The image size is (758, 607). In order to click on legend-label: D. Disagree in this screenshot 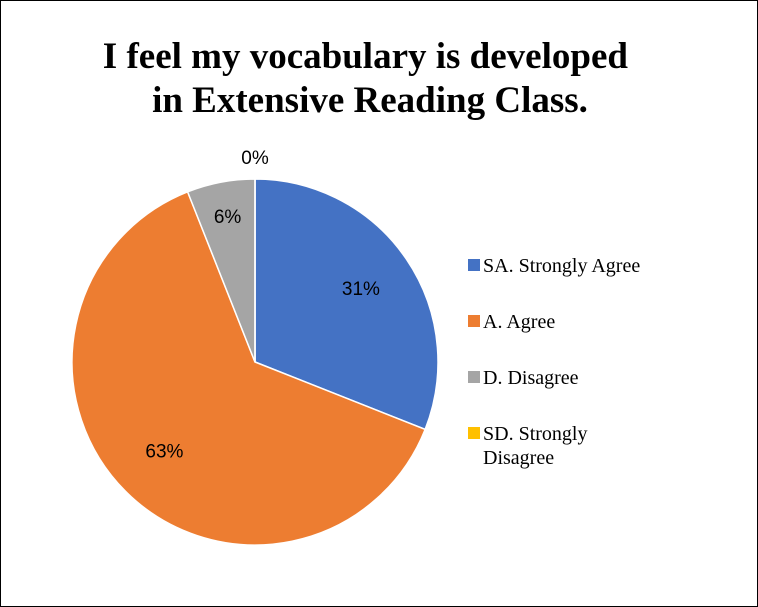, I will do `click(531, 378)`.